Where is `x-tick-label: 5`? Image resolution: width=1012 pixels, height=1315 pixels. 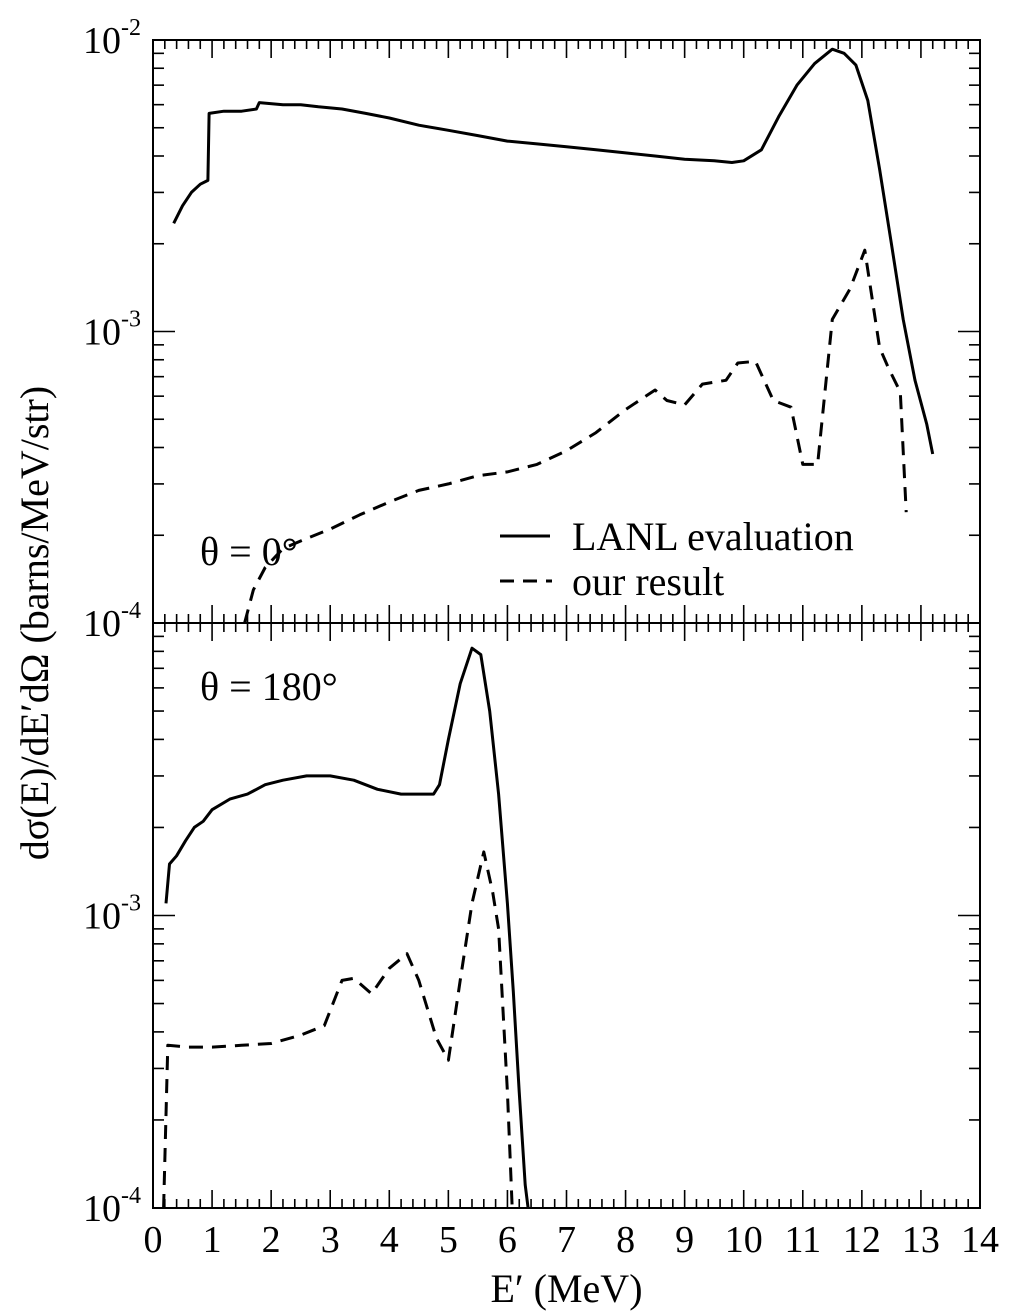
x-tick-label: 5 is located at coordinates (448, 1240).